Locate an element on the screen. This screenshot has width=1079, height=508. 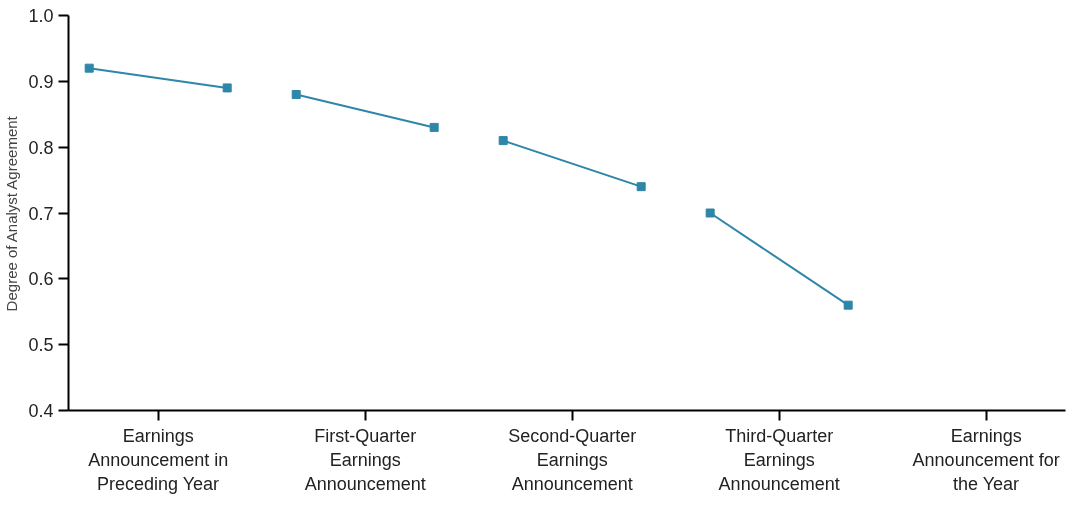
y-tick-label: 0.5 is located at coordinates (41, 345).